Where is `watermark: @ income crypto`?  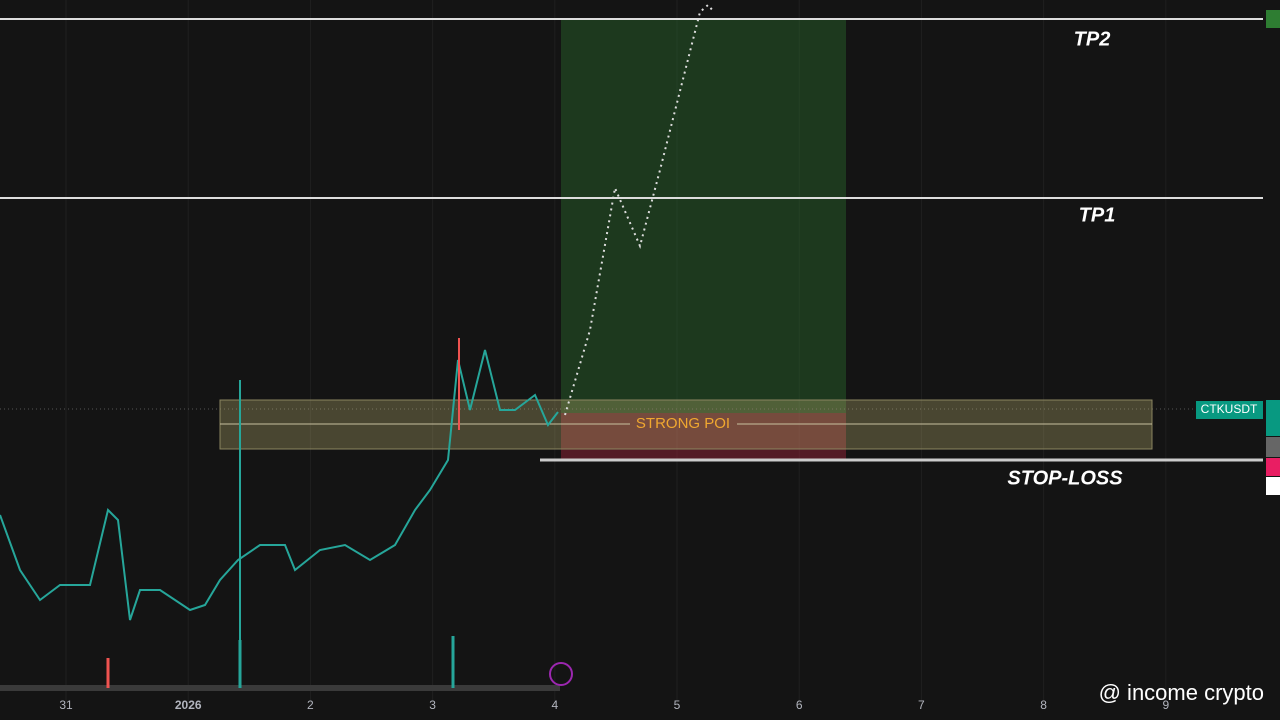
watermark: @ income crypto is located at coordinates (1181, 692).